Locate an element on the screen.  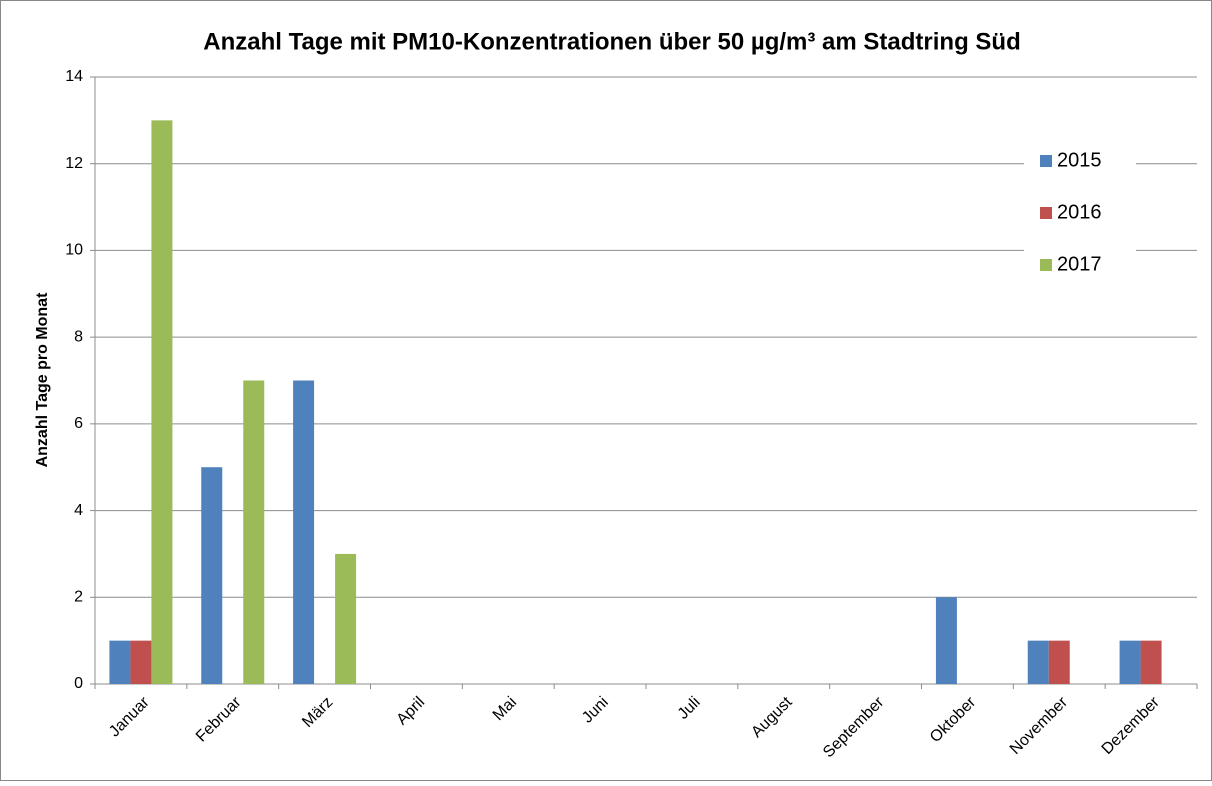
y-tick-label: 12 is located at coordinates (74, 163).